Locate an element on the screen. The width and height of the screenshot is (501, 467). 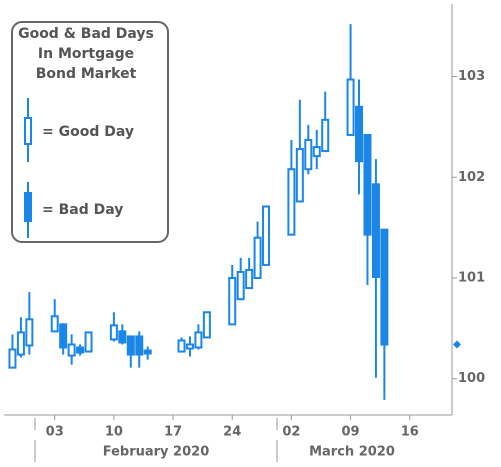
legend-up-icon is located at coordinates (28, 131).